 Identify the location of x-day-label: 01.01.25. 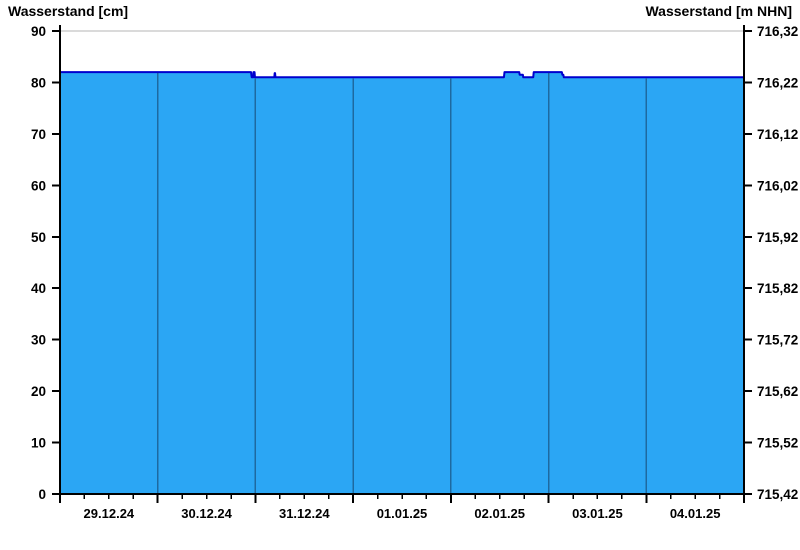
(402, 513).